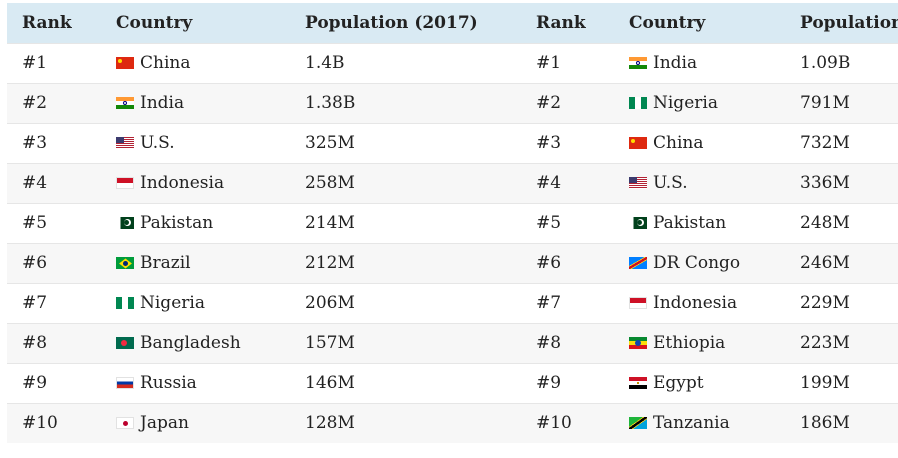 The height and width of the screenshot is (458, 898). I want to click on country-projected-cell: U.S., so click(714, 182).